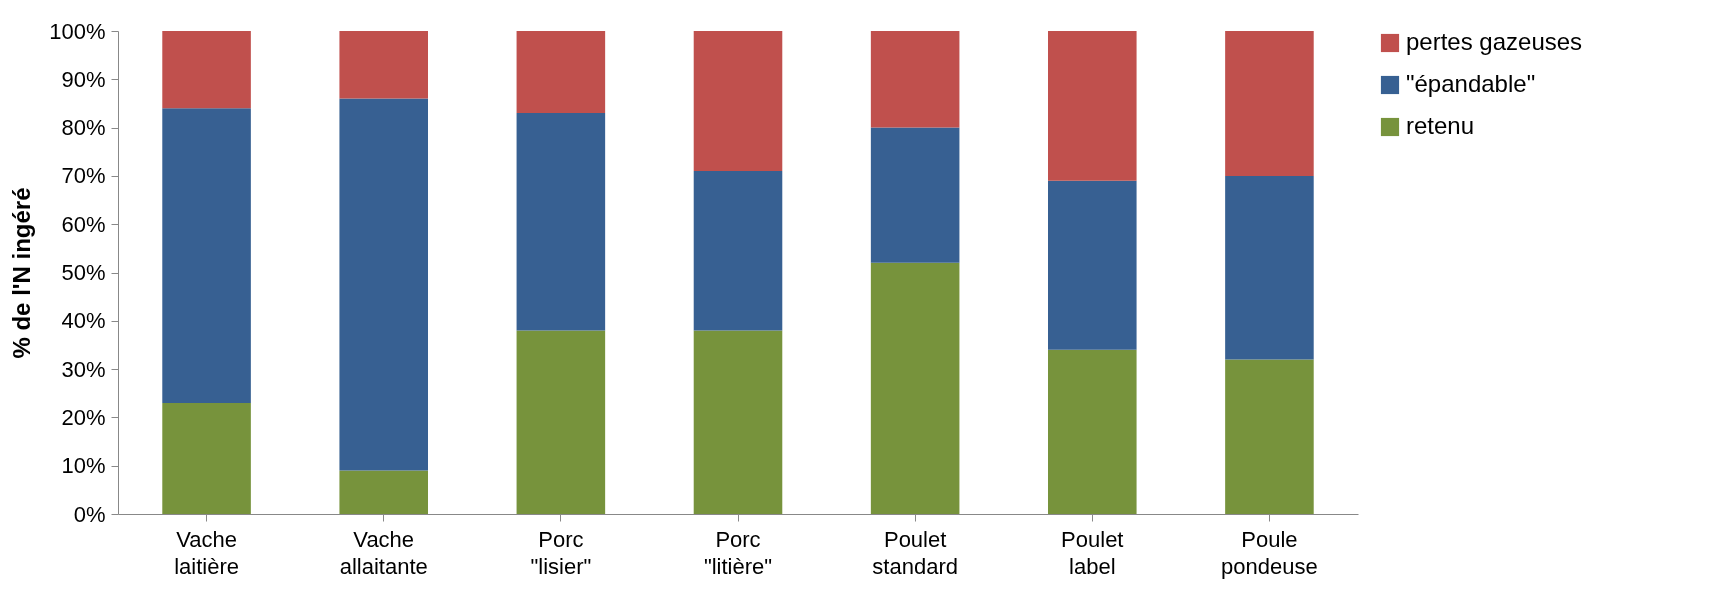 This screenshot has height=605, width=1733. I want to click on y-tick-label: 80%, so click(83, 128).